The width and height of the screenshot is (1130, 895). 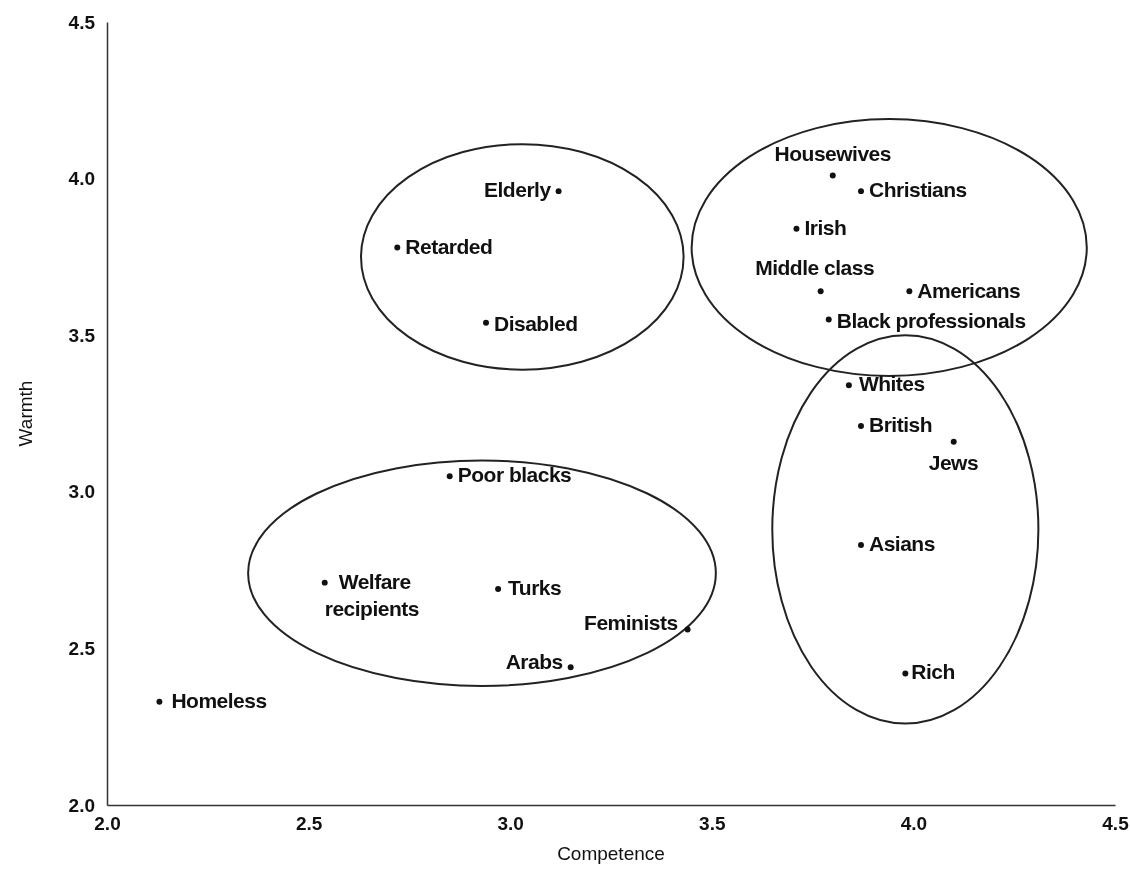 What do you see at coordinates (536, 323) in the screenshot?
I see `series-label: Disabled` at bounding box center [536, 323].